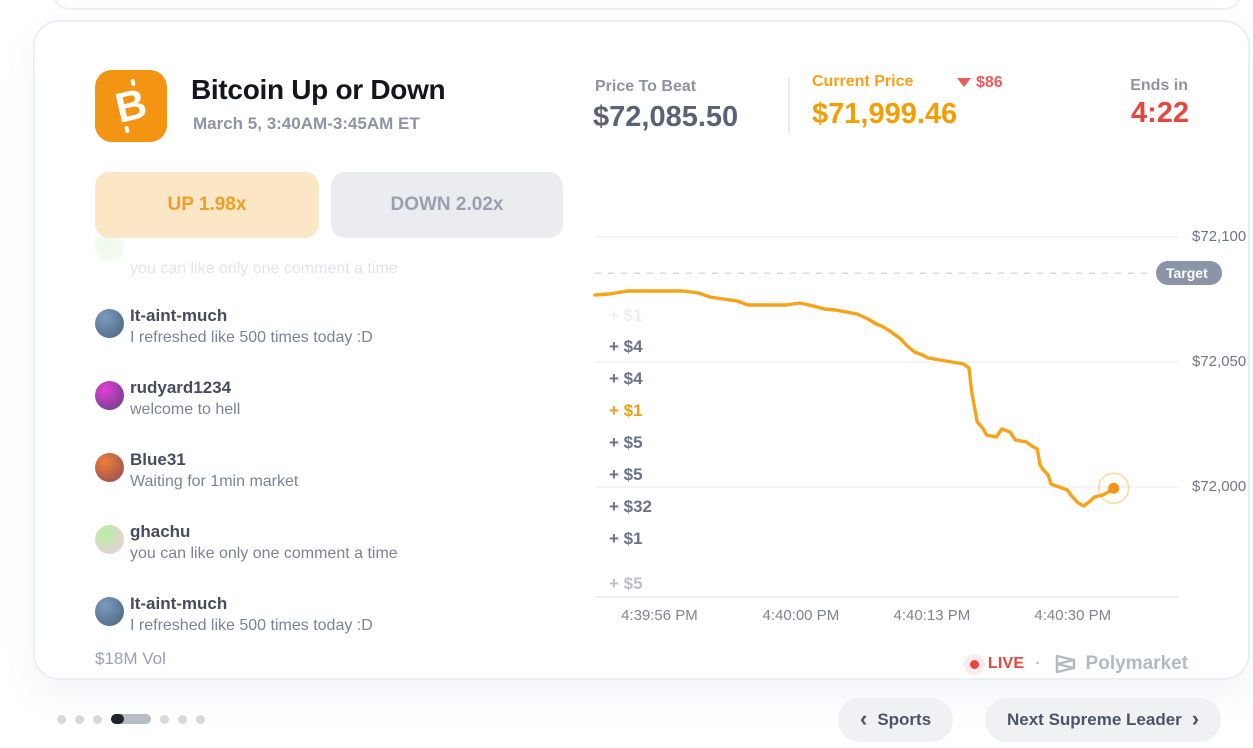  What do you see at coordinates (1103, 720) in the screenshot?
I see `next-market-button: Next Supreme Leader ›` at bounding box center [1103, 720].